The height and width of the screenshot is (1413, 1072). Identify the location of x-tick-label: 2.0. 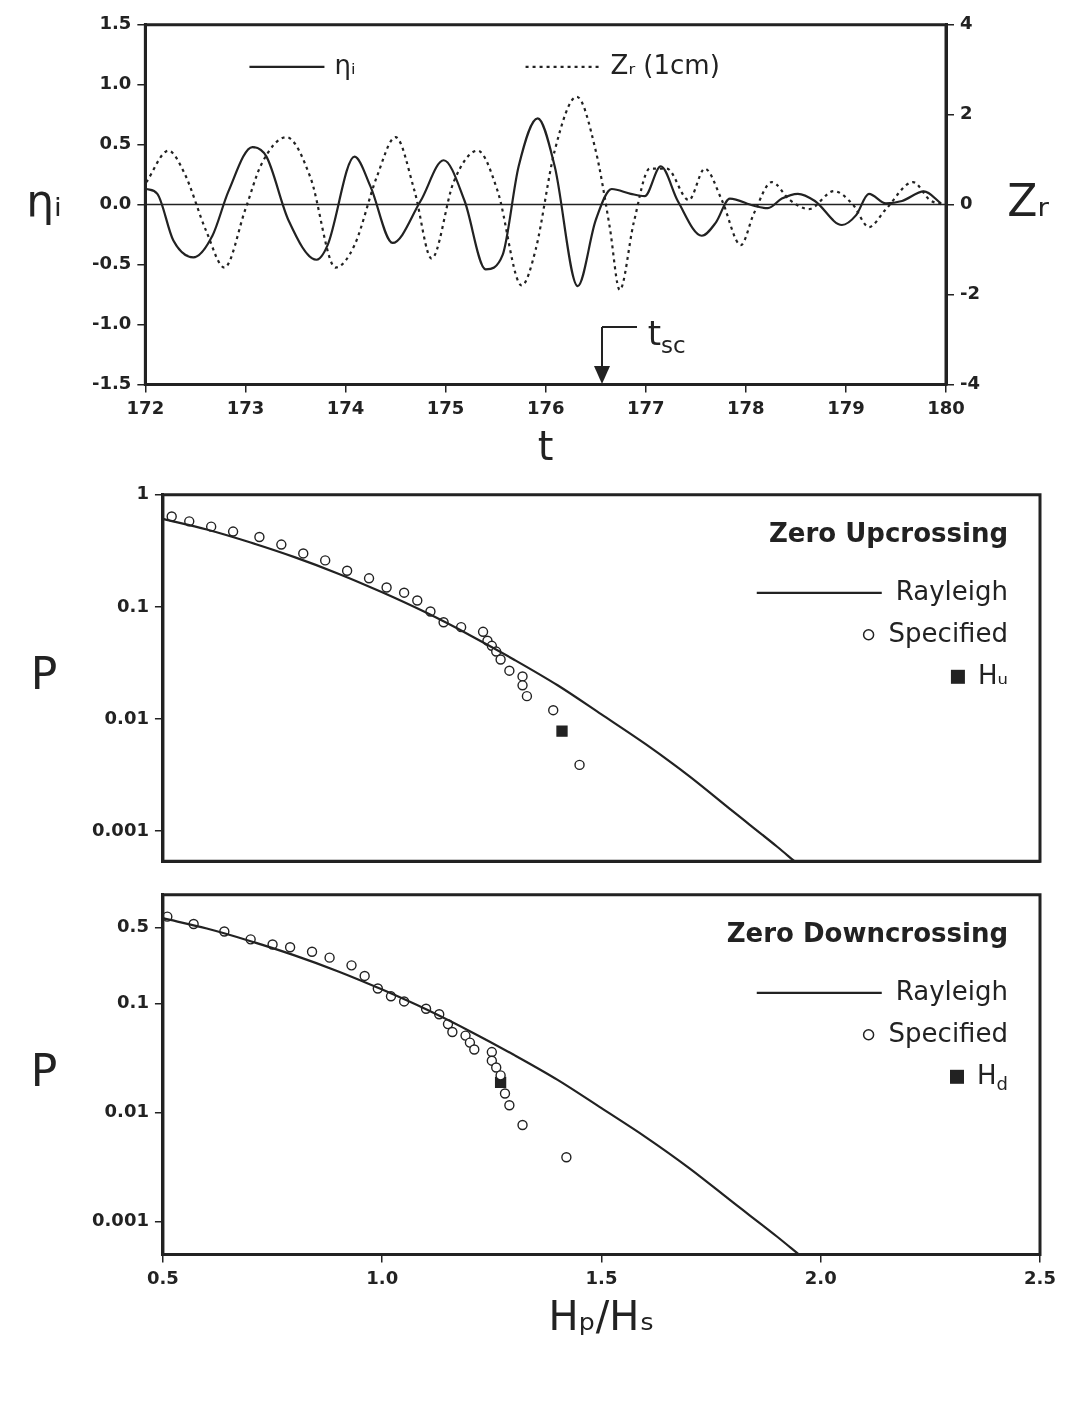
(820, 1277).